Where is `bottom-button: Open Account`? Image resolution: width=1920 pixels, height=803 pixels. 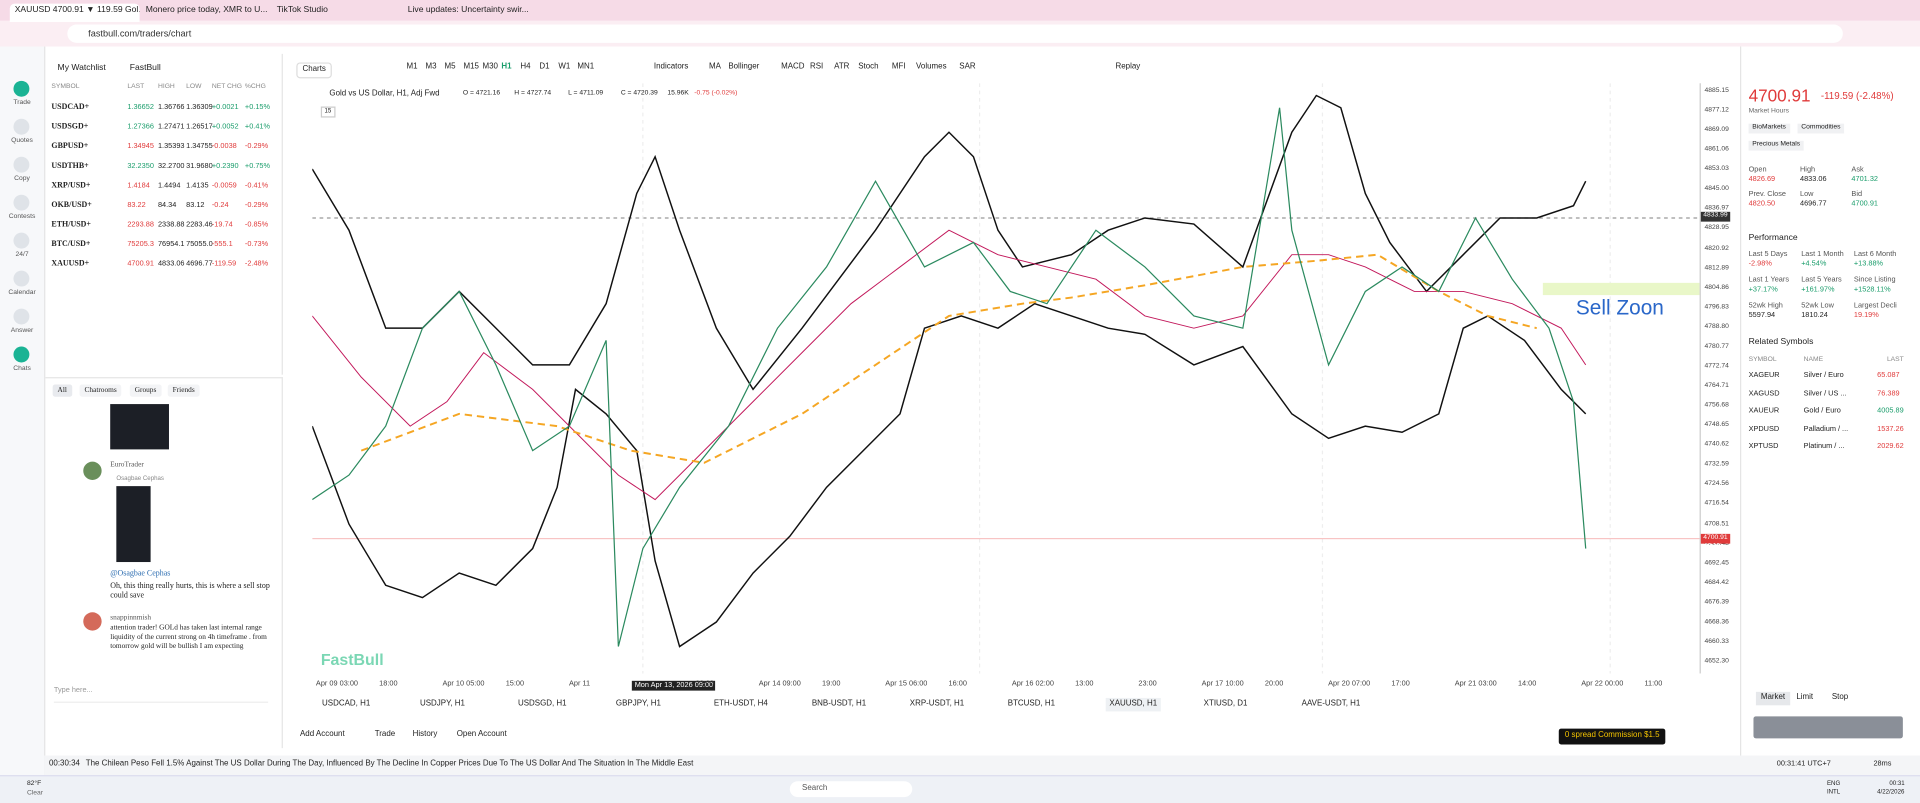 bottom-button: Open Account is located at coordinates (482, 735).